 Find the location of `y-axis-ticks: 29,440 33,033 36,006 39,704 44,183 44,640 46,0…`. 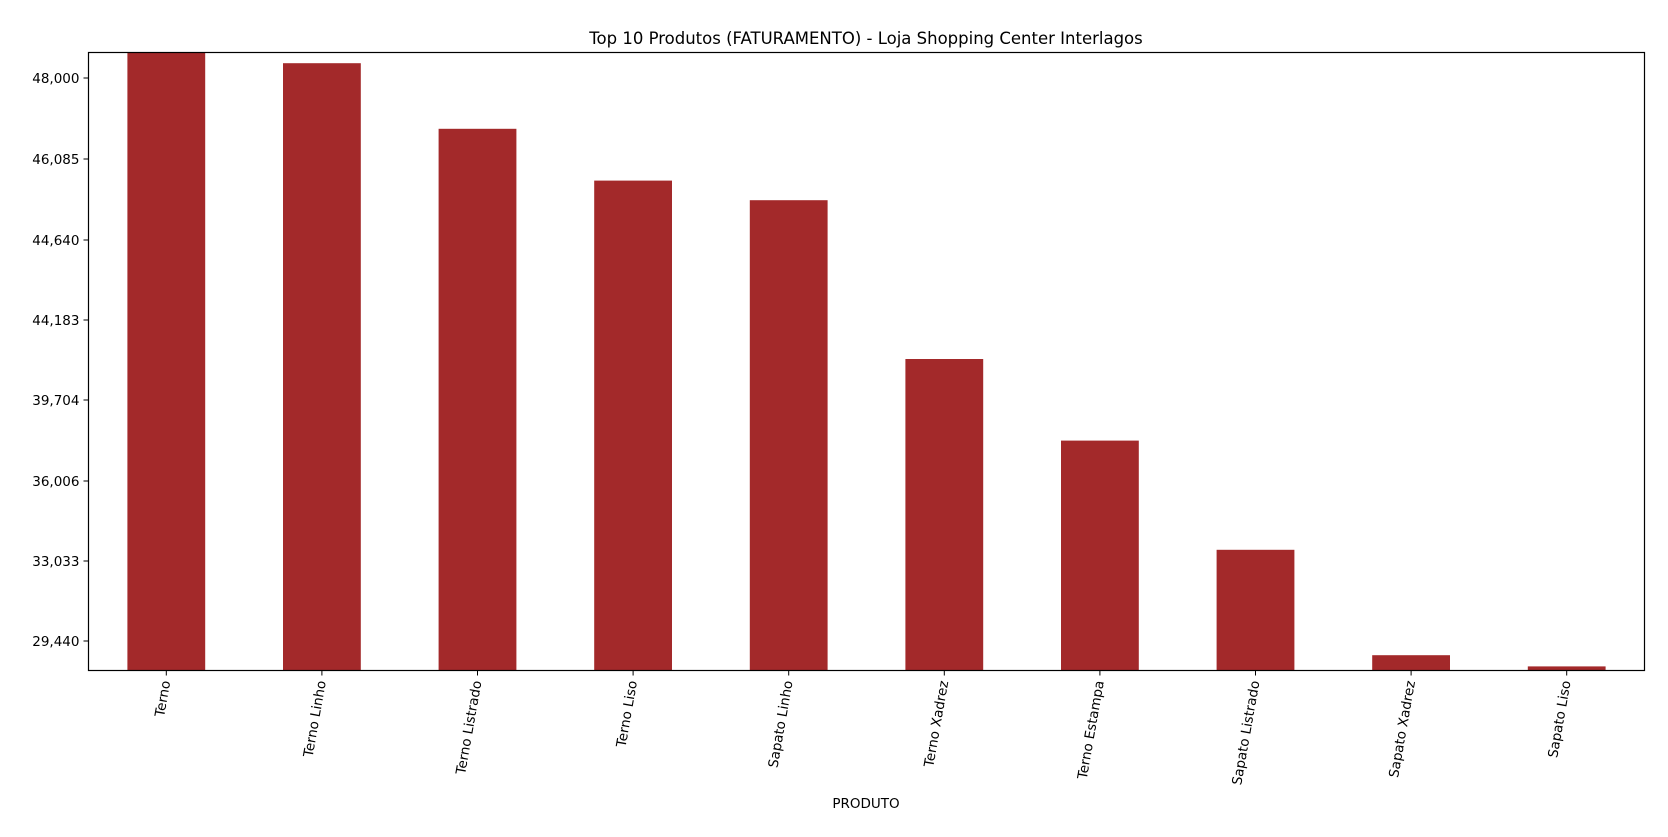

y-axis-ticks: 29,440 33,033 36,006 39,704 44,183 44,640 46,0… is located at coordinates (60, 360).